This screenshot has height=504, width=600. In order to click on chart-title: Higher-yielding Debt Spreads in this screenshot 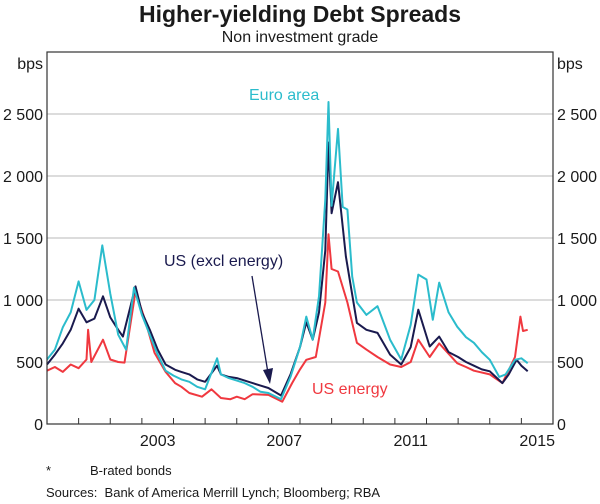, I will do `click(300, 14)`.